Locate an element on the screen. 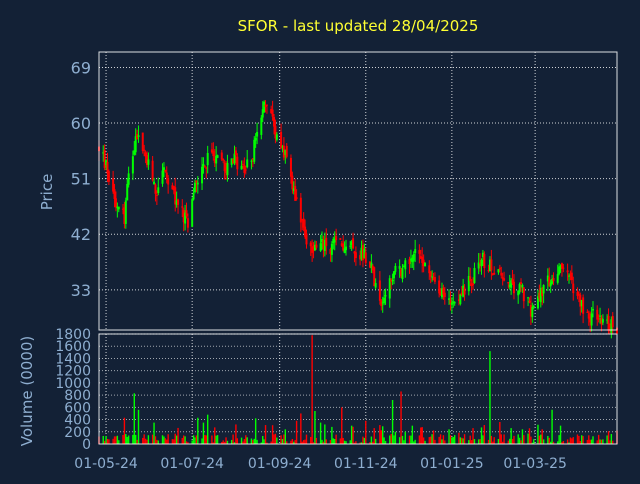 The image size is (640, 484). volume-tick-label: 1200 is located at coordinates (73, 372).